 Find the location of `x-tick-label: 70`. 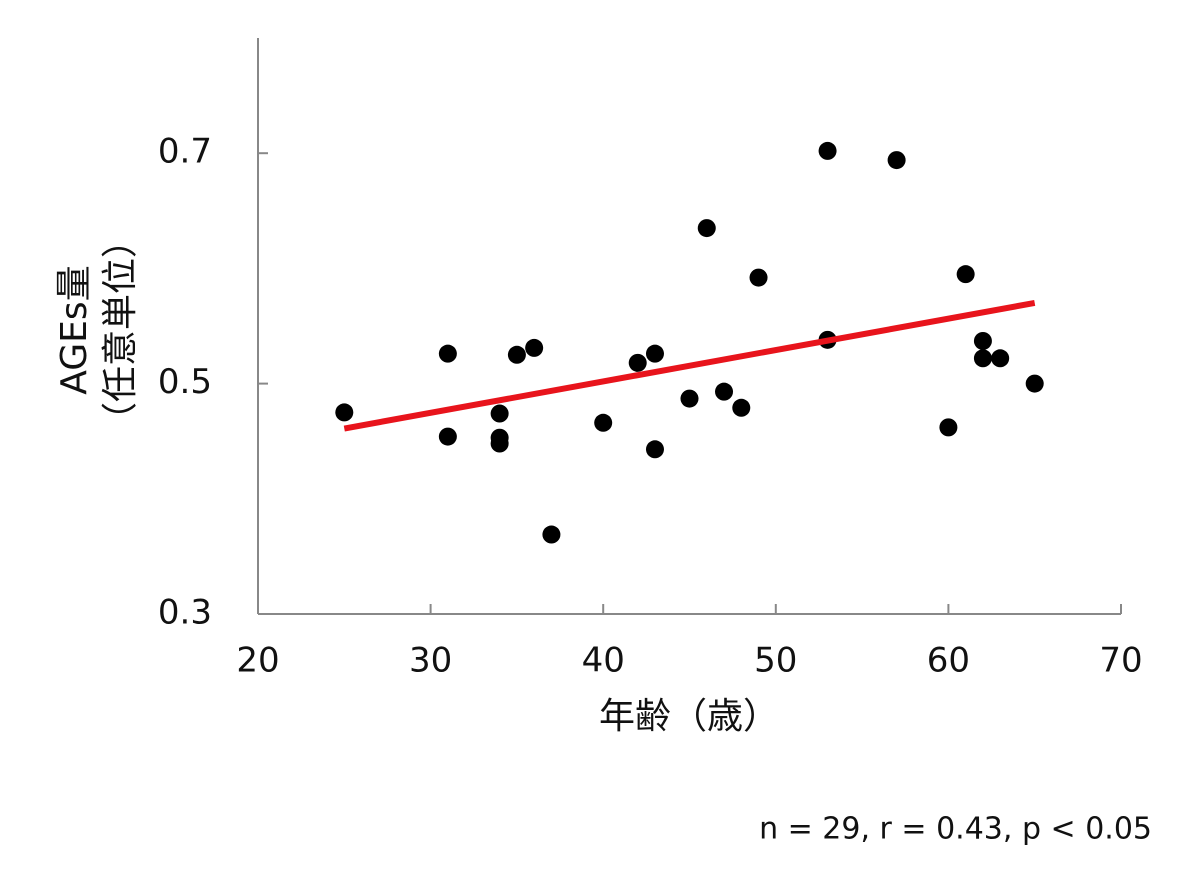

x-tick-label: 70 is located at coordinates (1120, 661).